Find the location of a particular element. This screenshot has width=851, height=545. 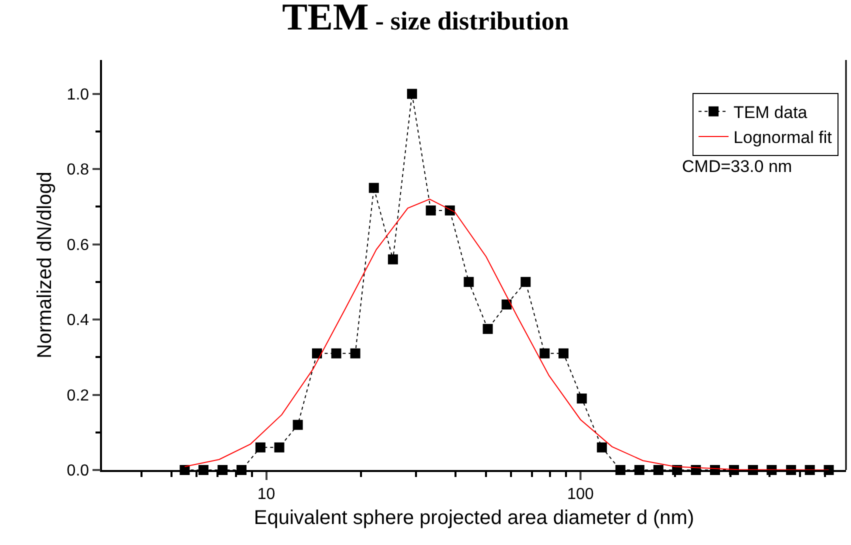

y-tick-label: 0.8 is located at coordinates (78, 170).